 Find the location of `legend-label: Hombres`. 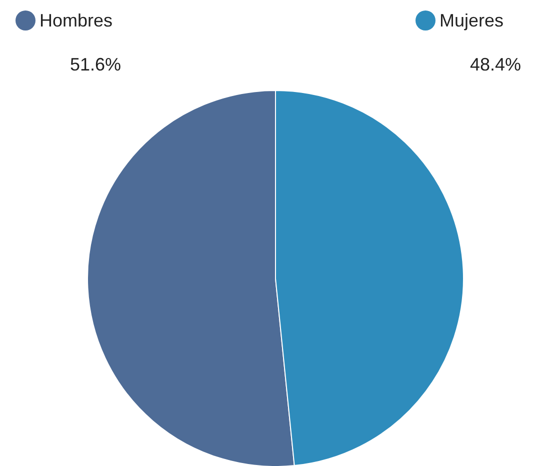

legend-label: Hombres is located at coordinates (76, 20).